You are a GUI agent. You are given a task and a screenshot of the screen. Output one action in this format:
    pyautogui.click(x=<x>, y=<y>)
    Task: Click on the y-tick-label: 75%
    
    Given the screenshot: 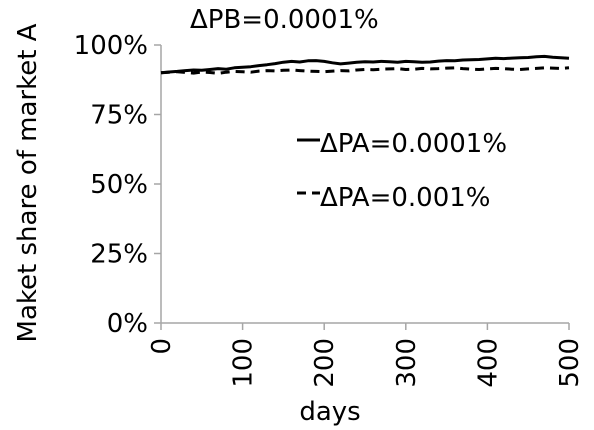 What is the action you would take?
    pyautogui.click(x=119, y=116)
    